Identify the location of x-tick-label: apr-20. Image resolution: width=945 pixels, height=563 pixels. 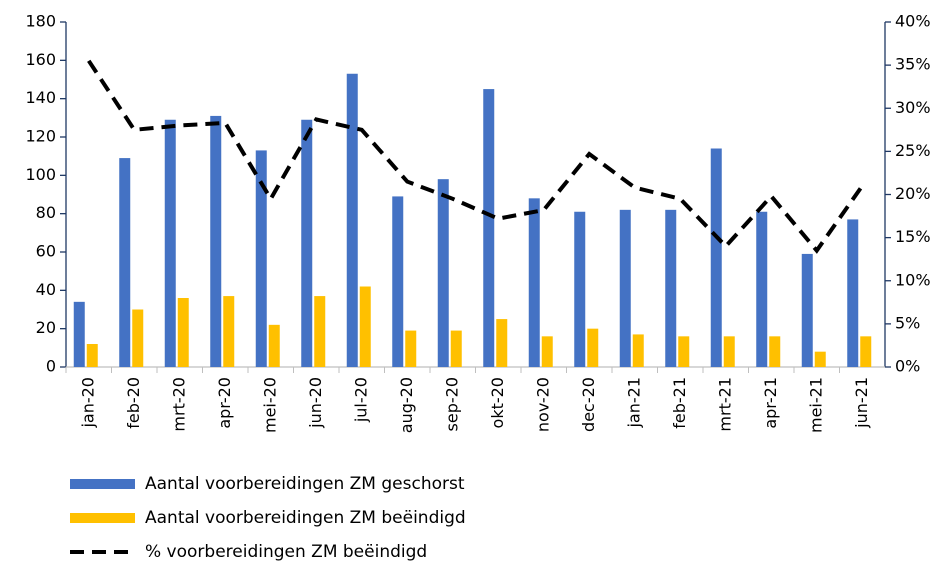
(224, 403).